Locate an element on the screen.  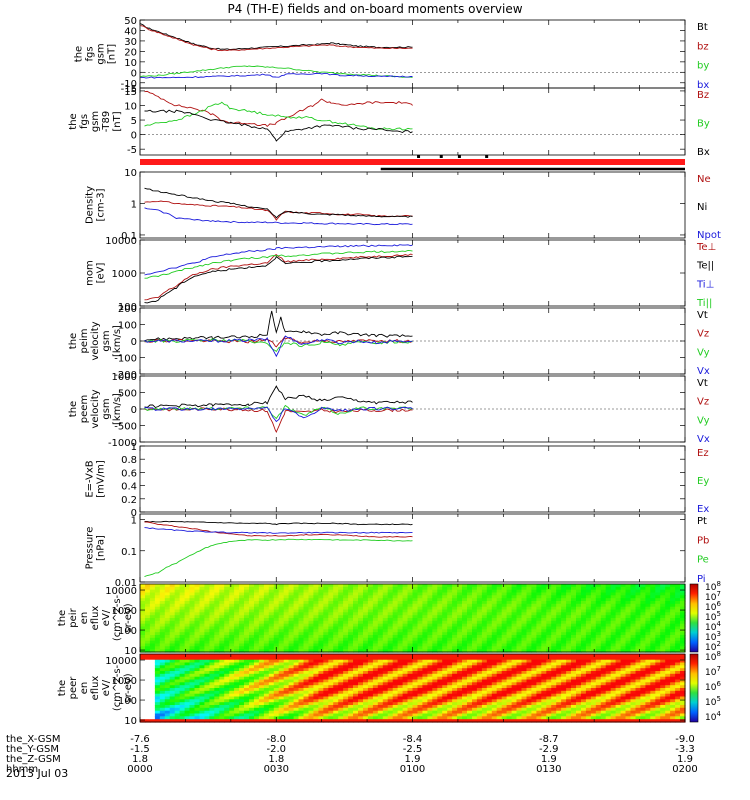
y-axis-label: [km/s] is located at coordinates (117, 409).